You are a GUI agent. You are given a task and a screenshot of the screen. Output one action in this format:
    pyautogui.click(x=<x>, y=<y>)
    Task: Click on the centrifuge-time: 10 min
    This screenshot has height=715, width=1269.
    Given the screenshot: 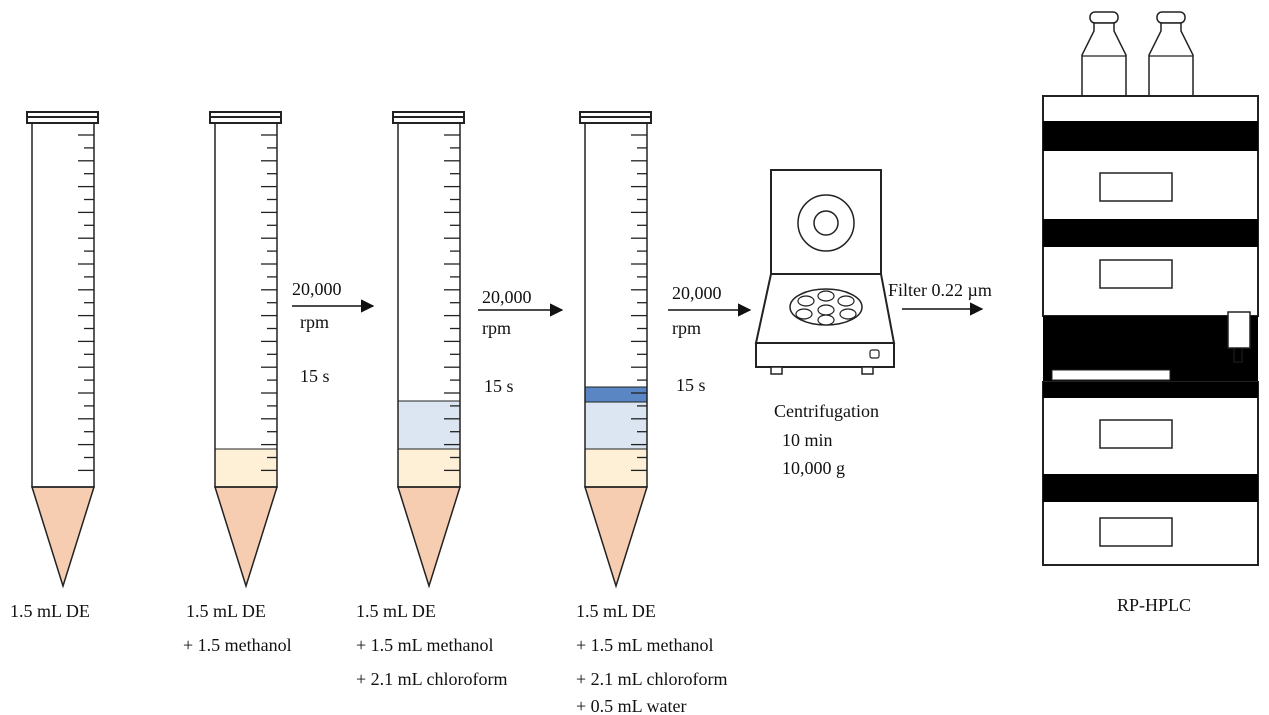 What is the action you would take?
    pyautogui.click(x=807, y=440)
    